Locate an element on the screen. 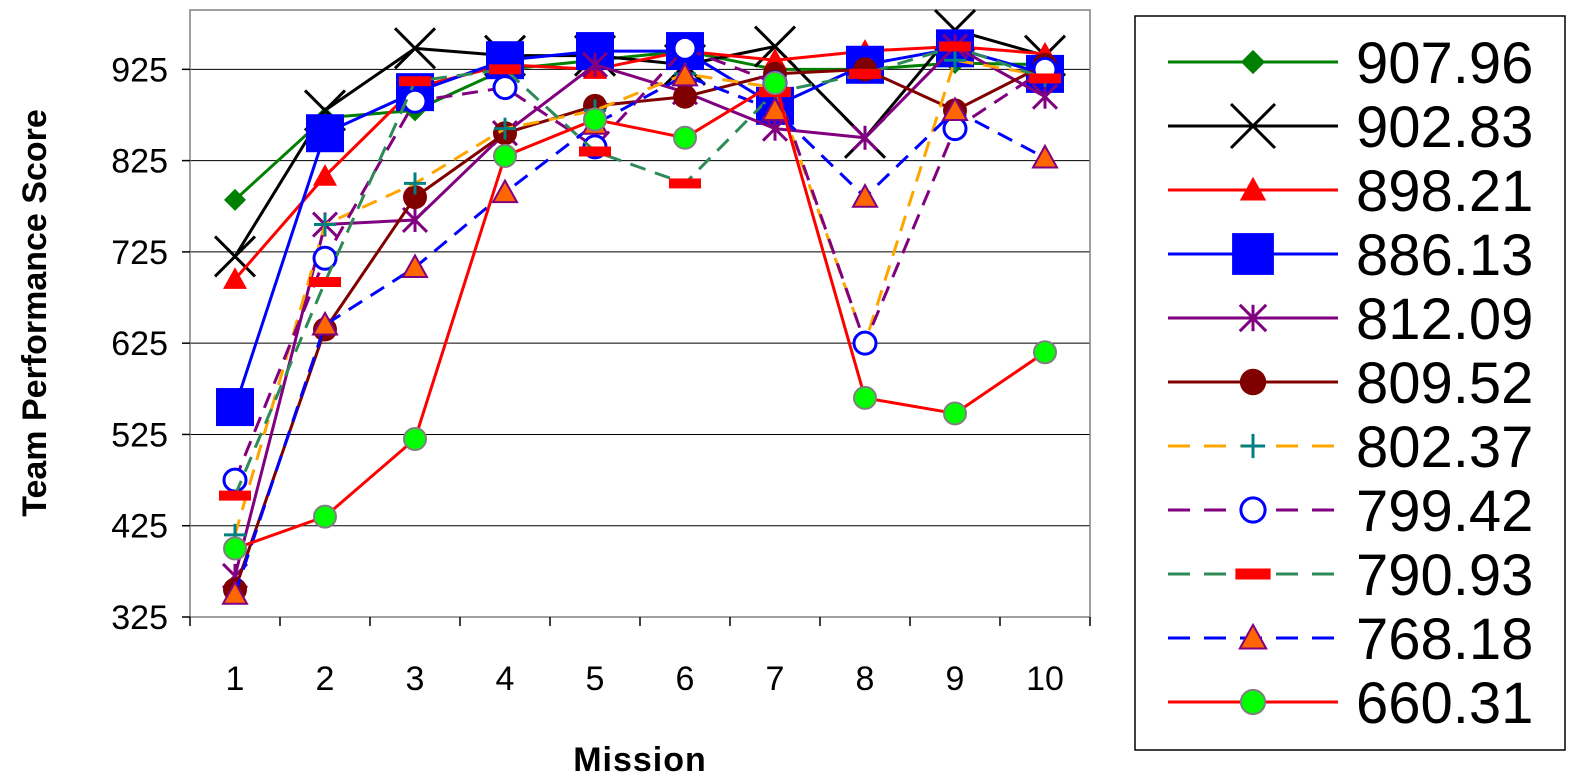 The height and width of the screenshot is (783, 1577). x-tick-label: 10 is located at coordinates (1045, 679).